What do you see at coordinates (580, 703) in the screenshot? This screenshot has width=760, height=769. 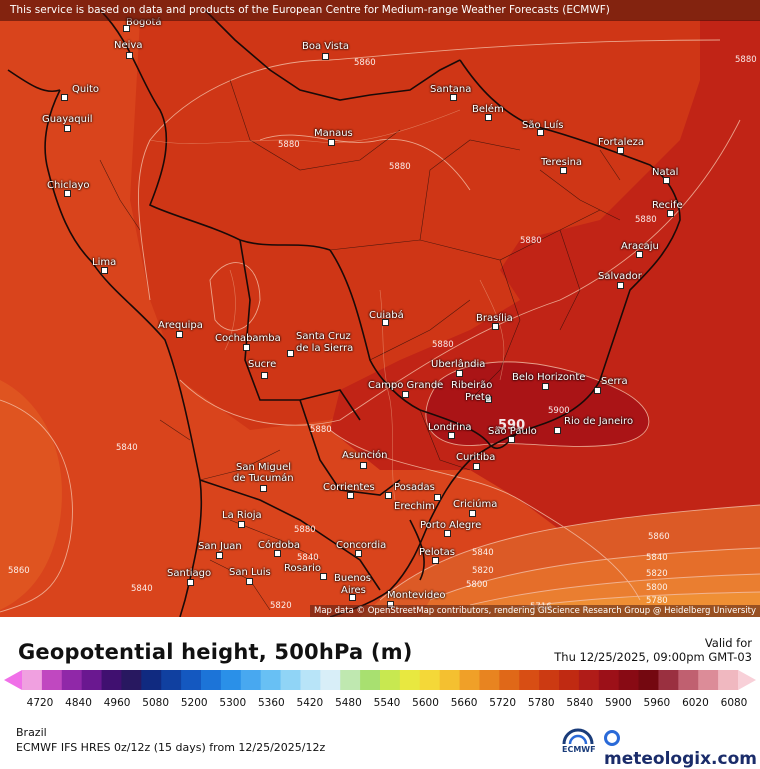 I see `colorbar-tick-label: 5840` at bounding box center [580, 703].